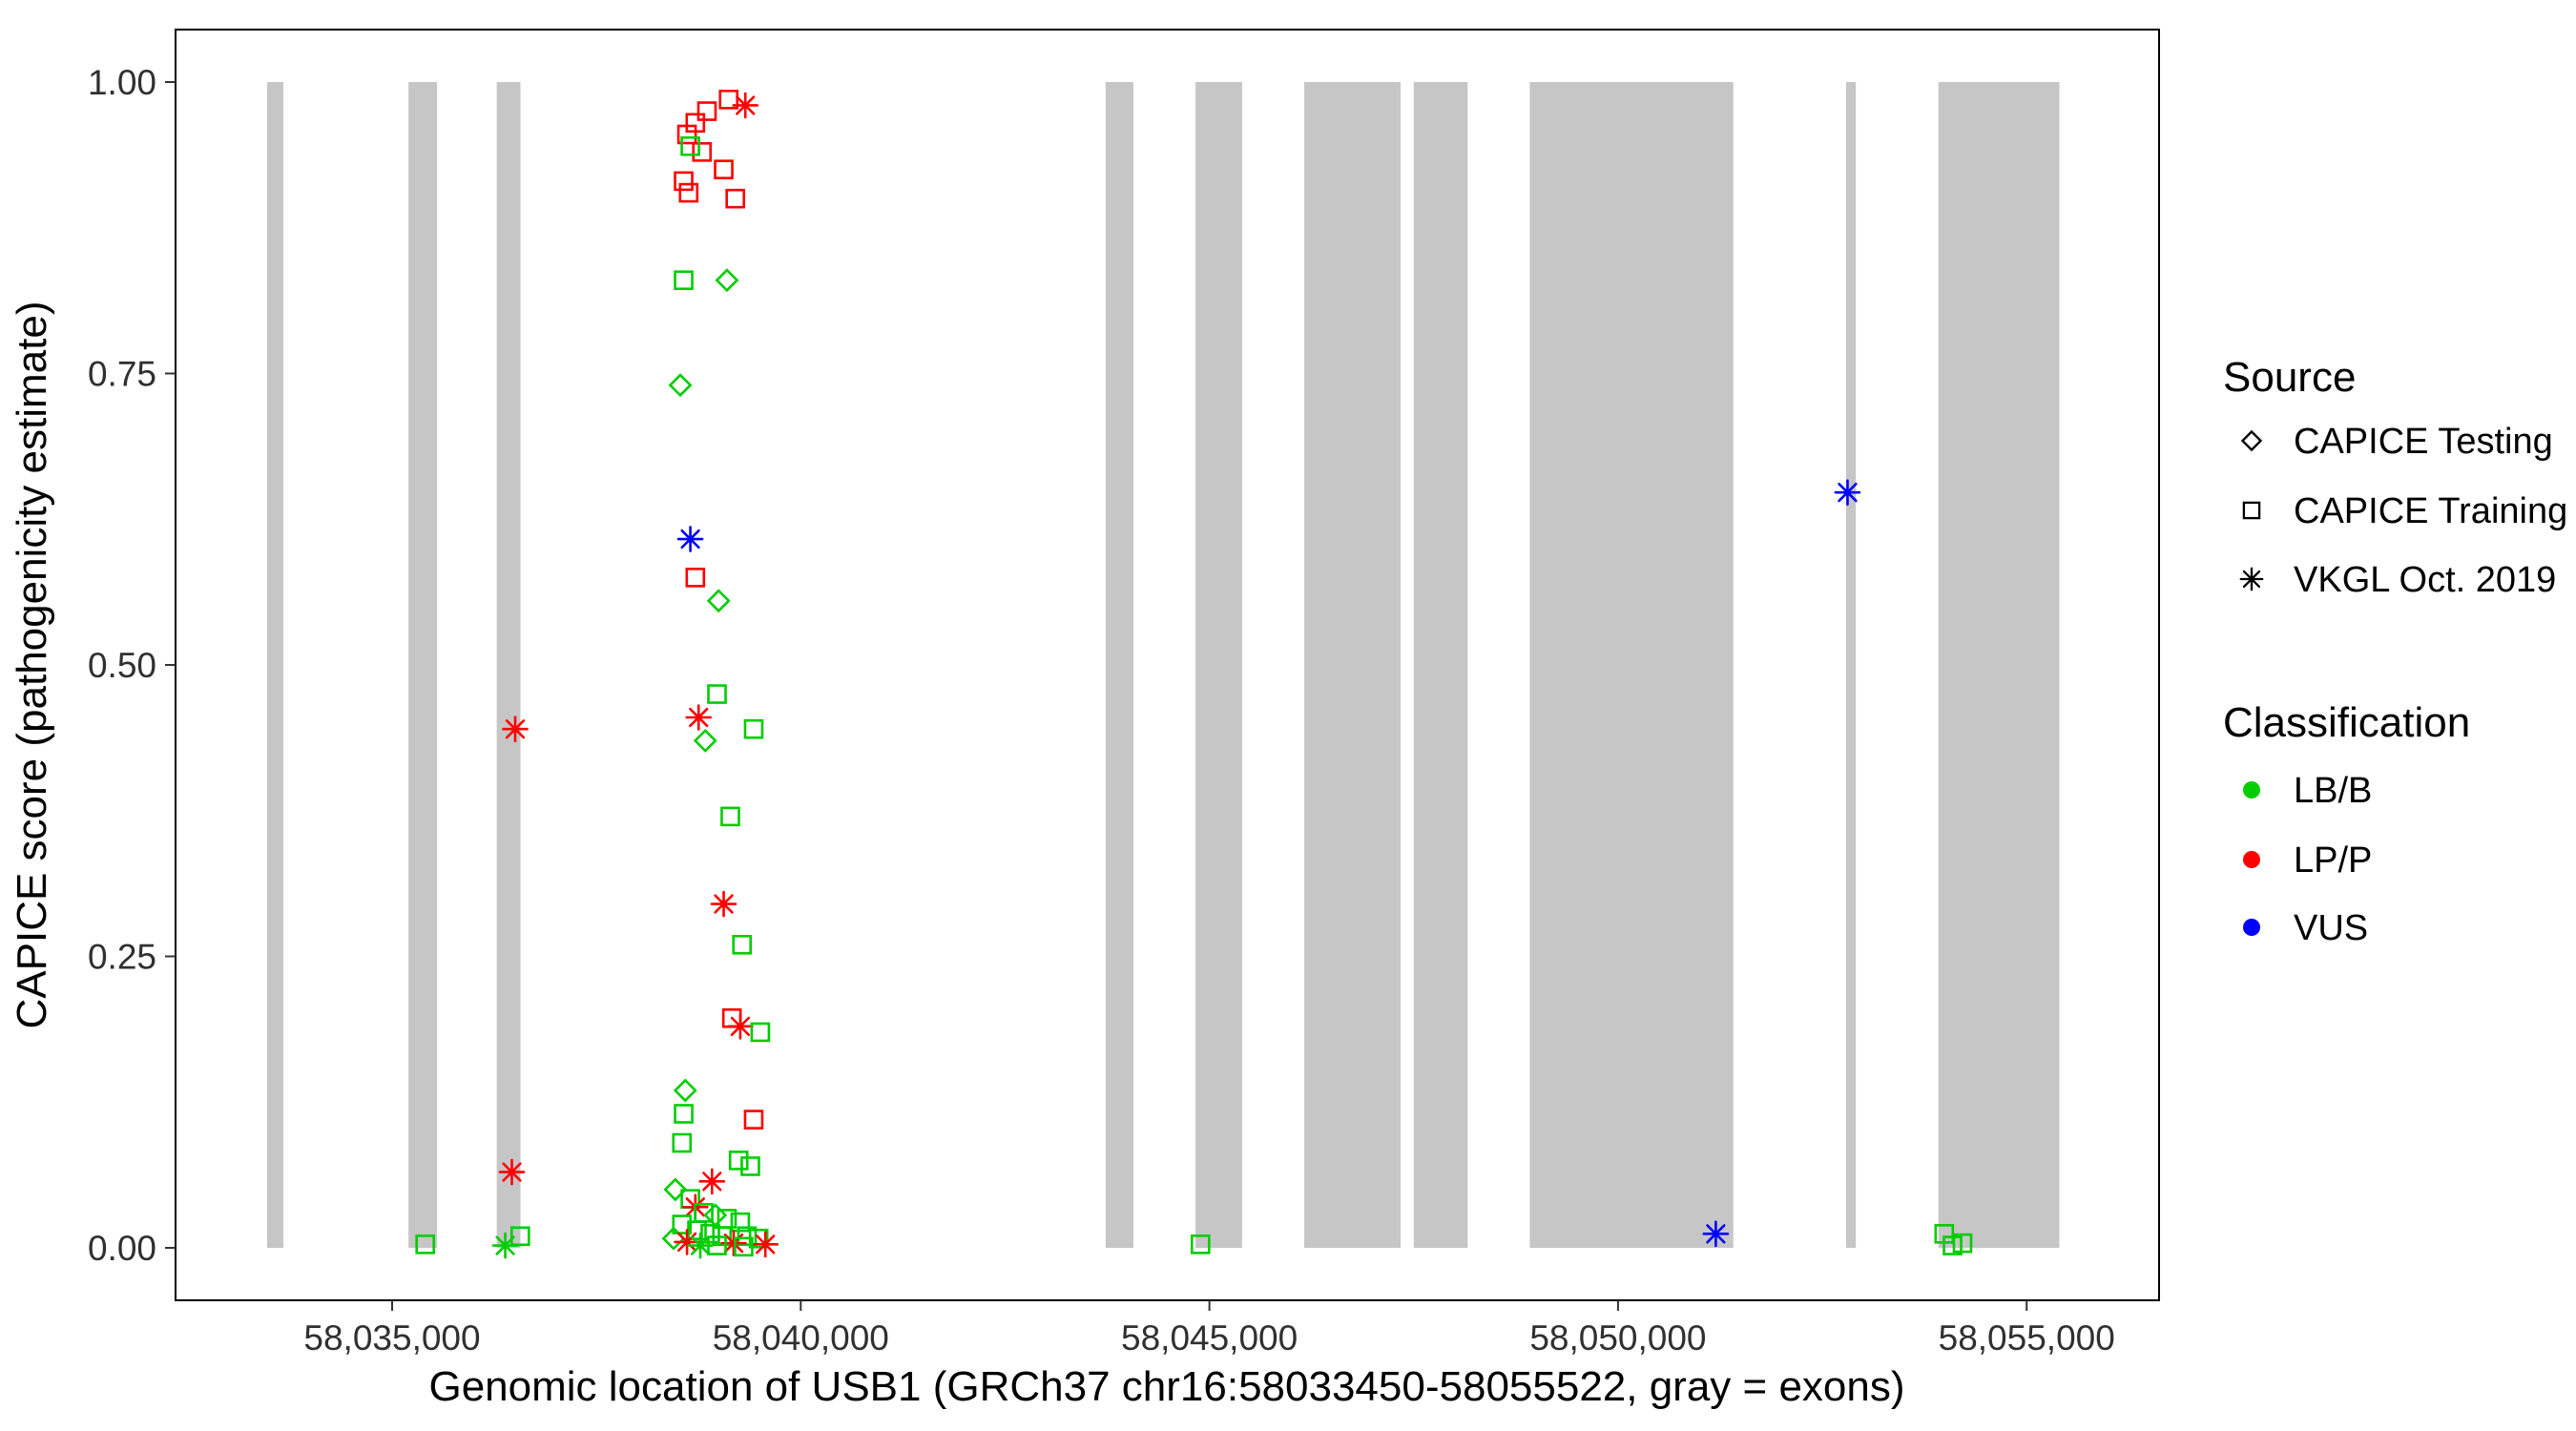 The width and height of the screenshot is (2576, 1431). I want to click on legend-source-label: VKGL Oct. 2019, so click(2425, 580).